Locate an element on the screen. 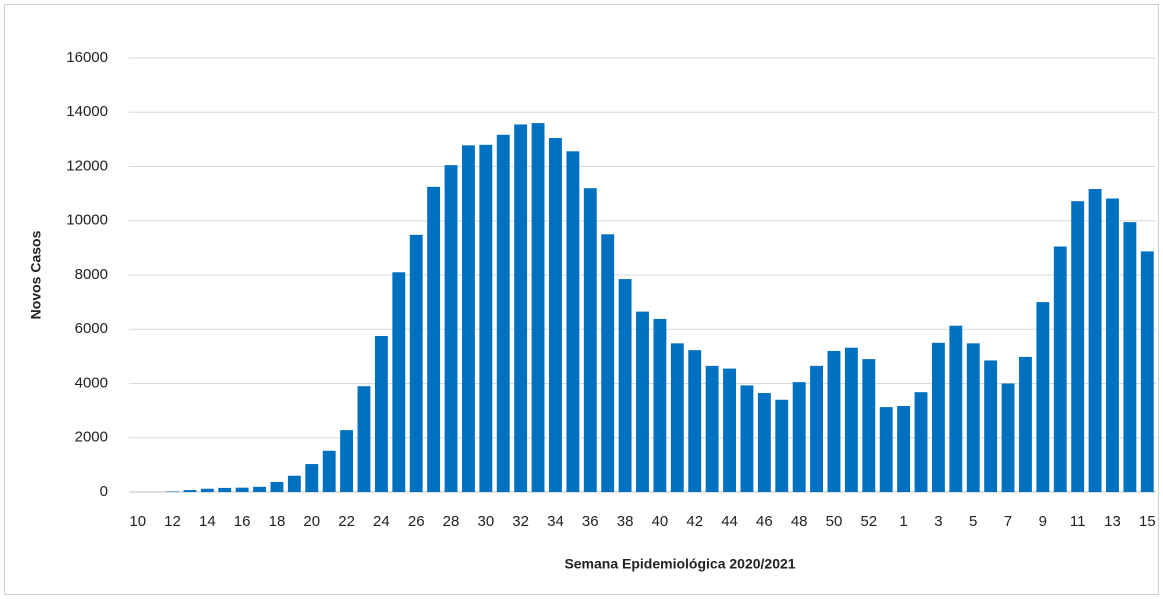 Image resolution: width=1163 pixels, height=599 pixels. x-tick-label: 50 is located at coordinates (834, 521).